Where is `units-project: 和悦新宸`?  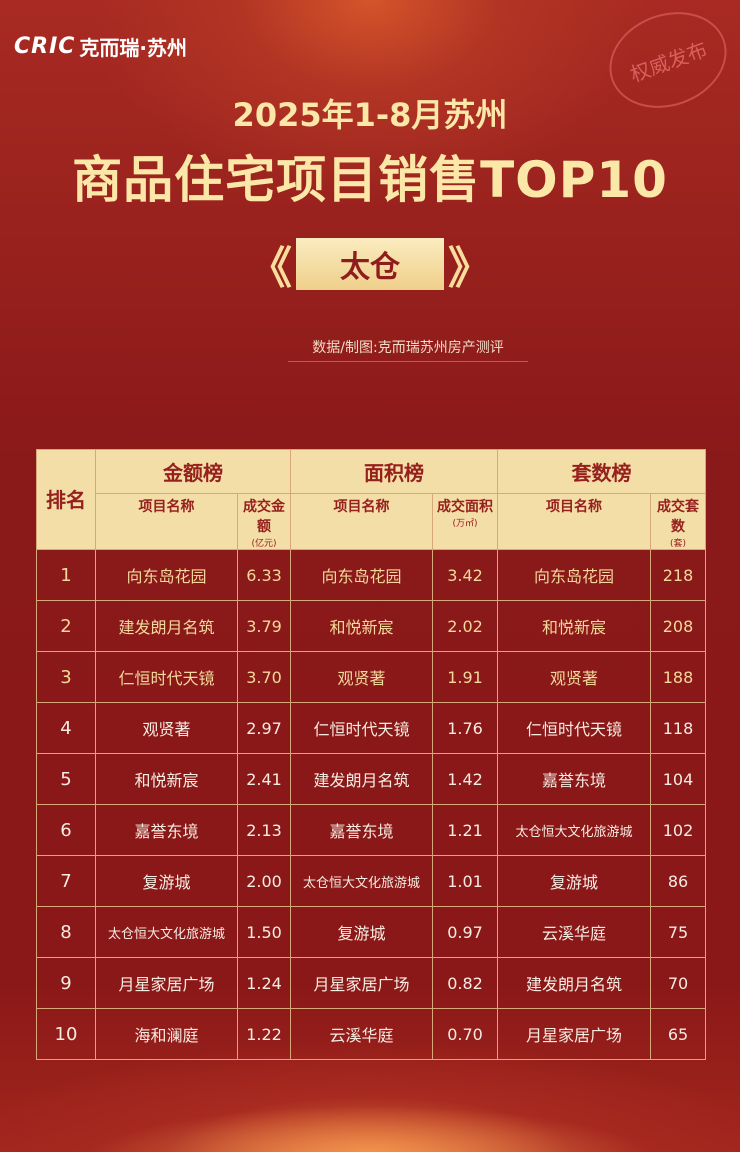 units-project: 和悦新宸 is located at coordinates (574, 626).